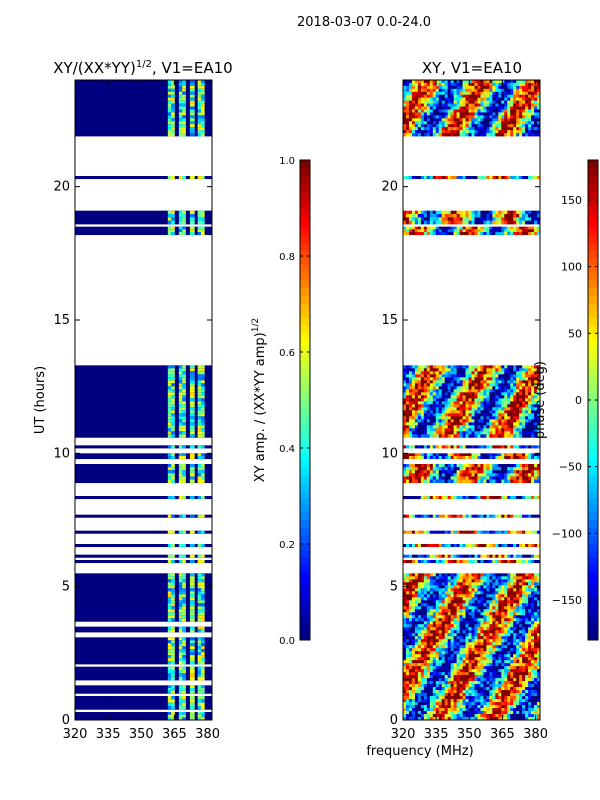  What do you see at coordinates (472, 68) in the screenshot?
I see `right-panel-title: XY, V1=EA10` at bounding box center [472, 68].